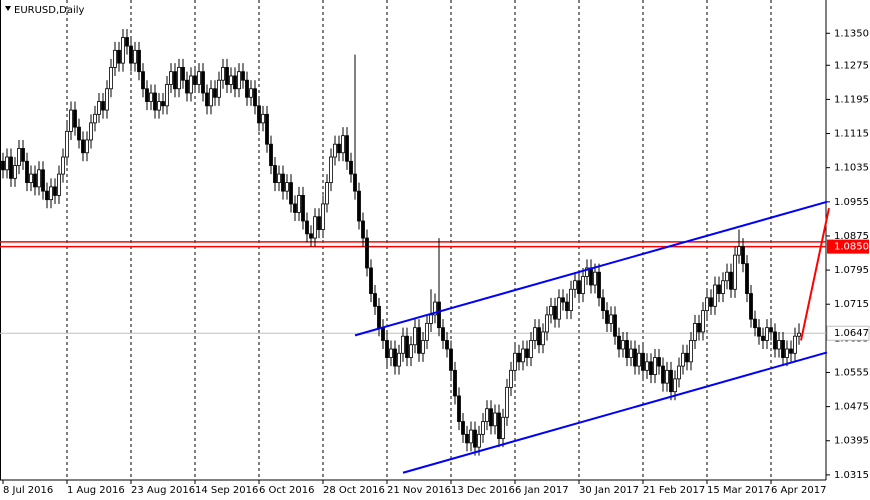 Image resolution: width=870 pixels, height=500 pixels. Describe the element at coordinates (851, 247) in the screenshot. I see `level-label: 1.0850` at that location.